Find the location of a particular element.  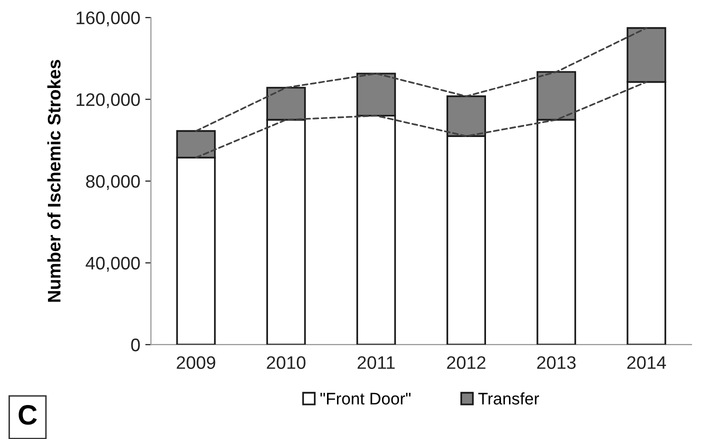

x-tick-label: 2011 is located at coordinates (376, 362).